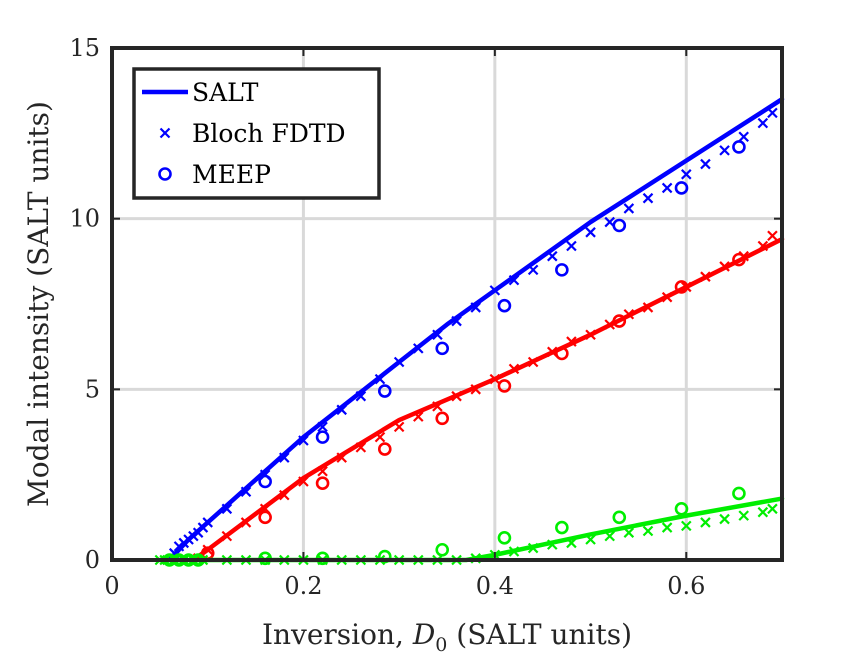 This screenshot has width=863, height=656. Describe the element at coordinates (92, 560) in the screenshot. I see `y-tick-label: 0` at that location.